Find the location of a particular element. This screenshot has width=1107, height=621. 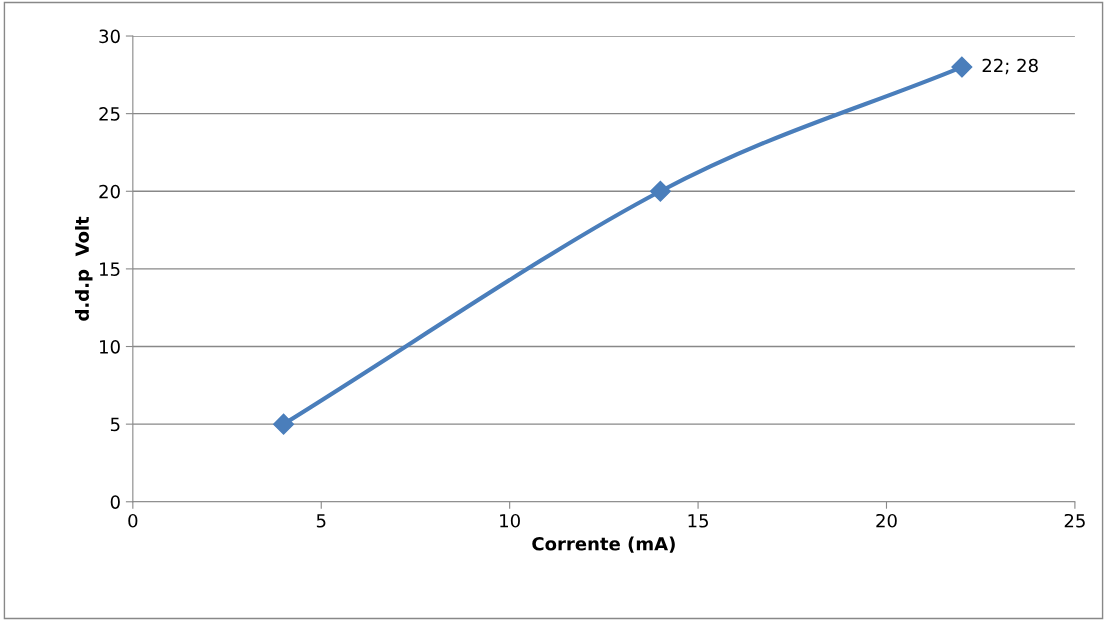

annotation: 22; 28 is located at coordinates (1010, 66).